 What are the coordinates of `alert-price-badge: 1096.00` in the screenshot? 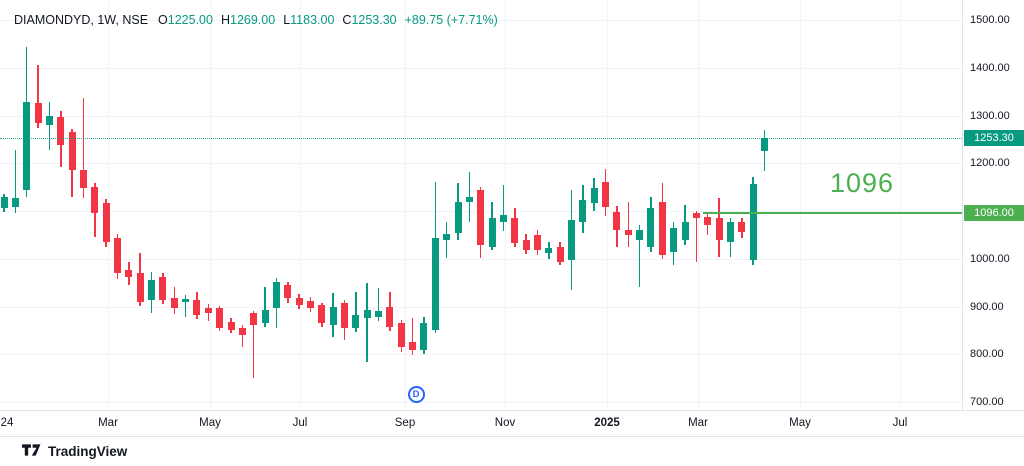 It's located at (994, 212).